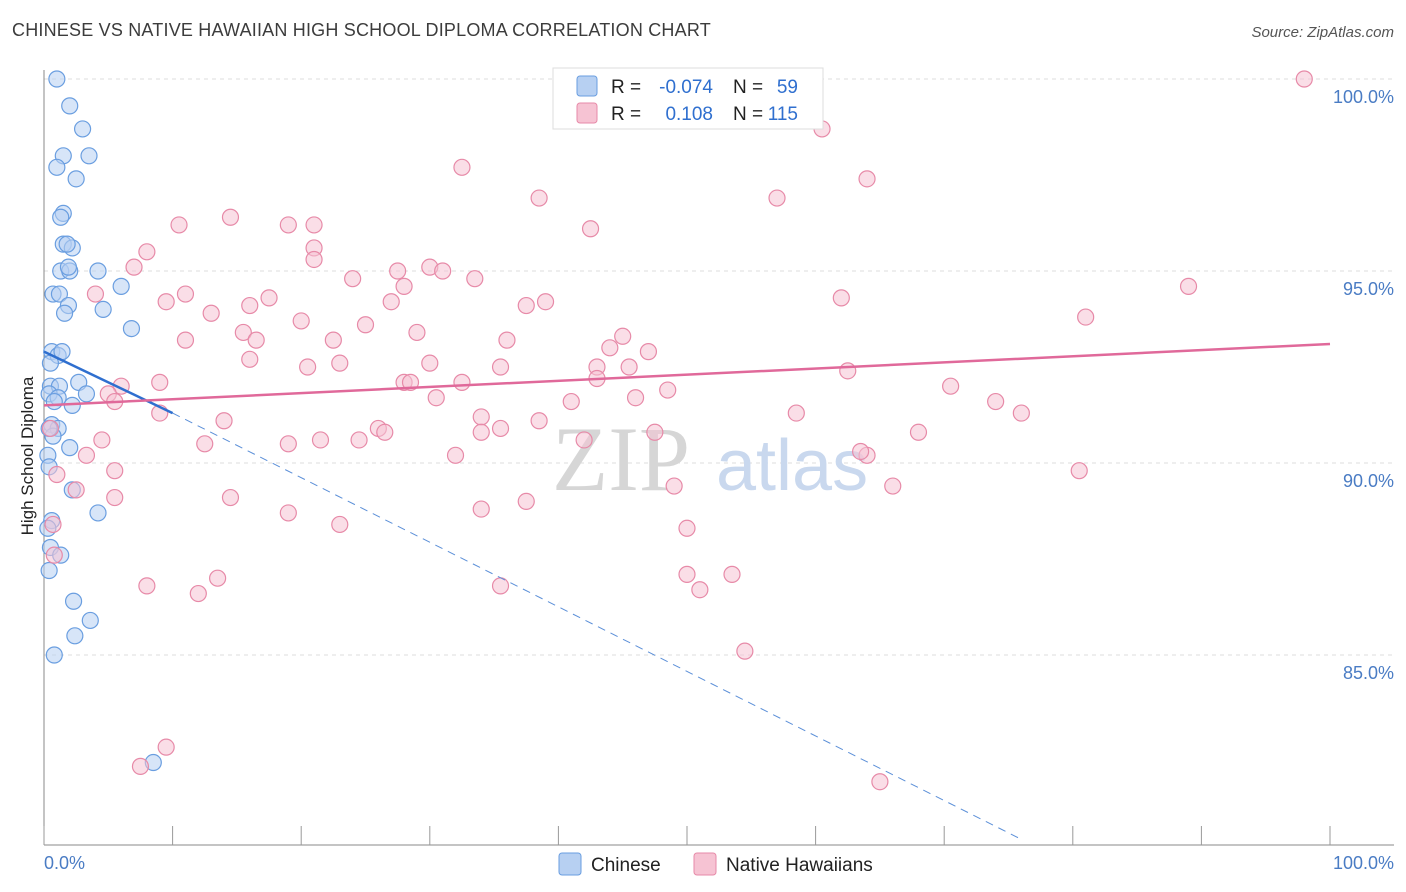 The width and height of the screenshot is (1406, 892). Describe the element at coordinates (783, 114) in the screenshot. I see `legend-n-value-native-hawaiians: 115` at that location.